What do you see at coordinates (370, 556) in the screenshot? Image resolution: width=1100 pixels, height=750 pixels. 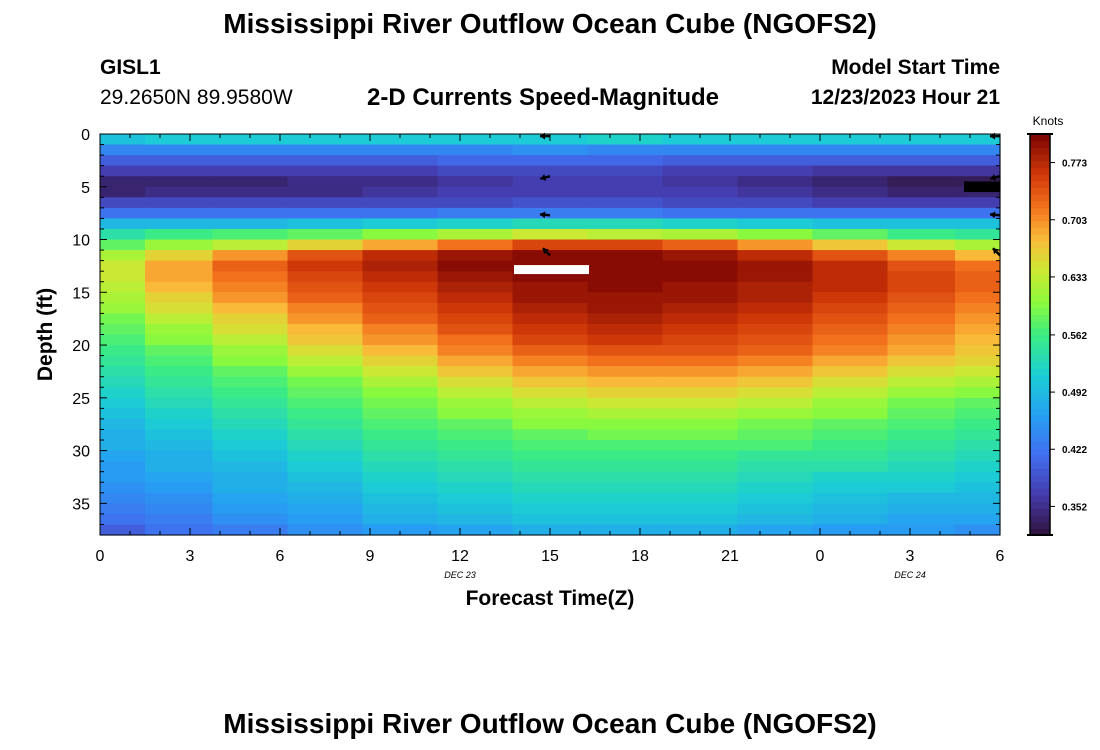 I see `x-tick-label: 9` at bounding box center [370, 556].